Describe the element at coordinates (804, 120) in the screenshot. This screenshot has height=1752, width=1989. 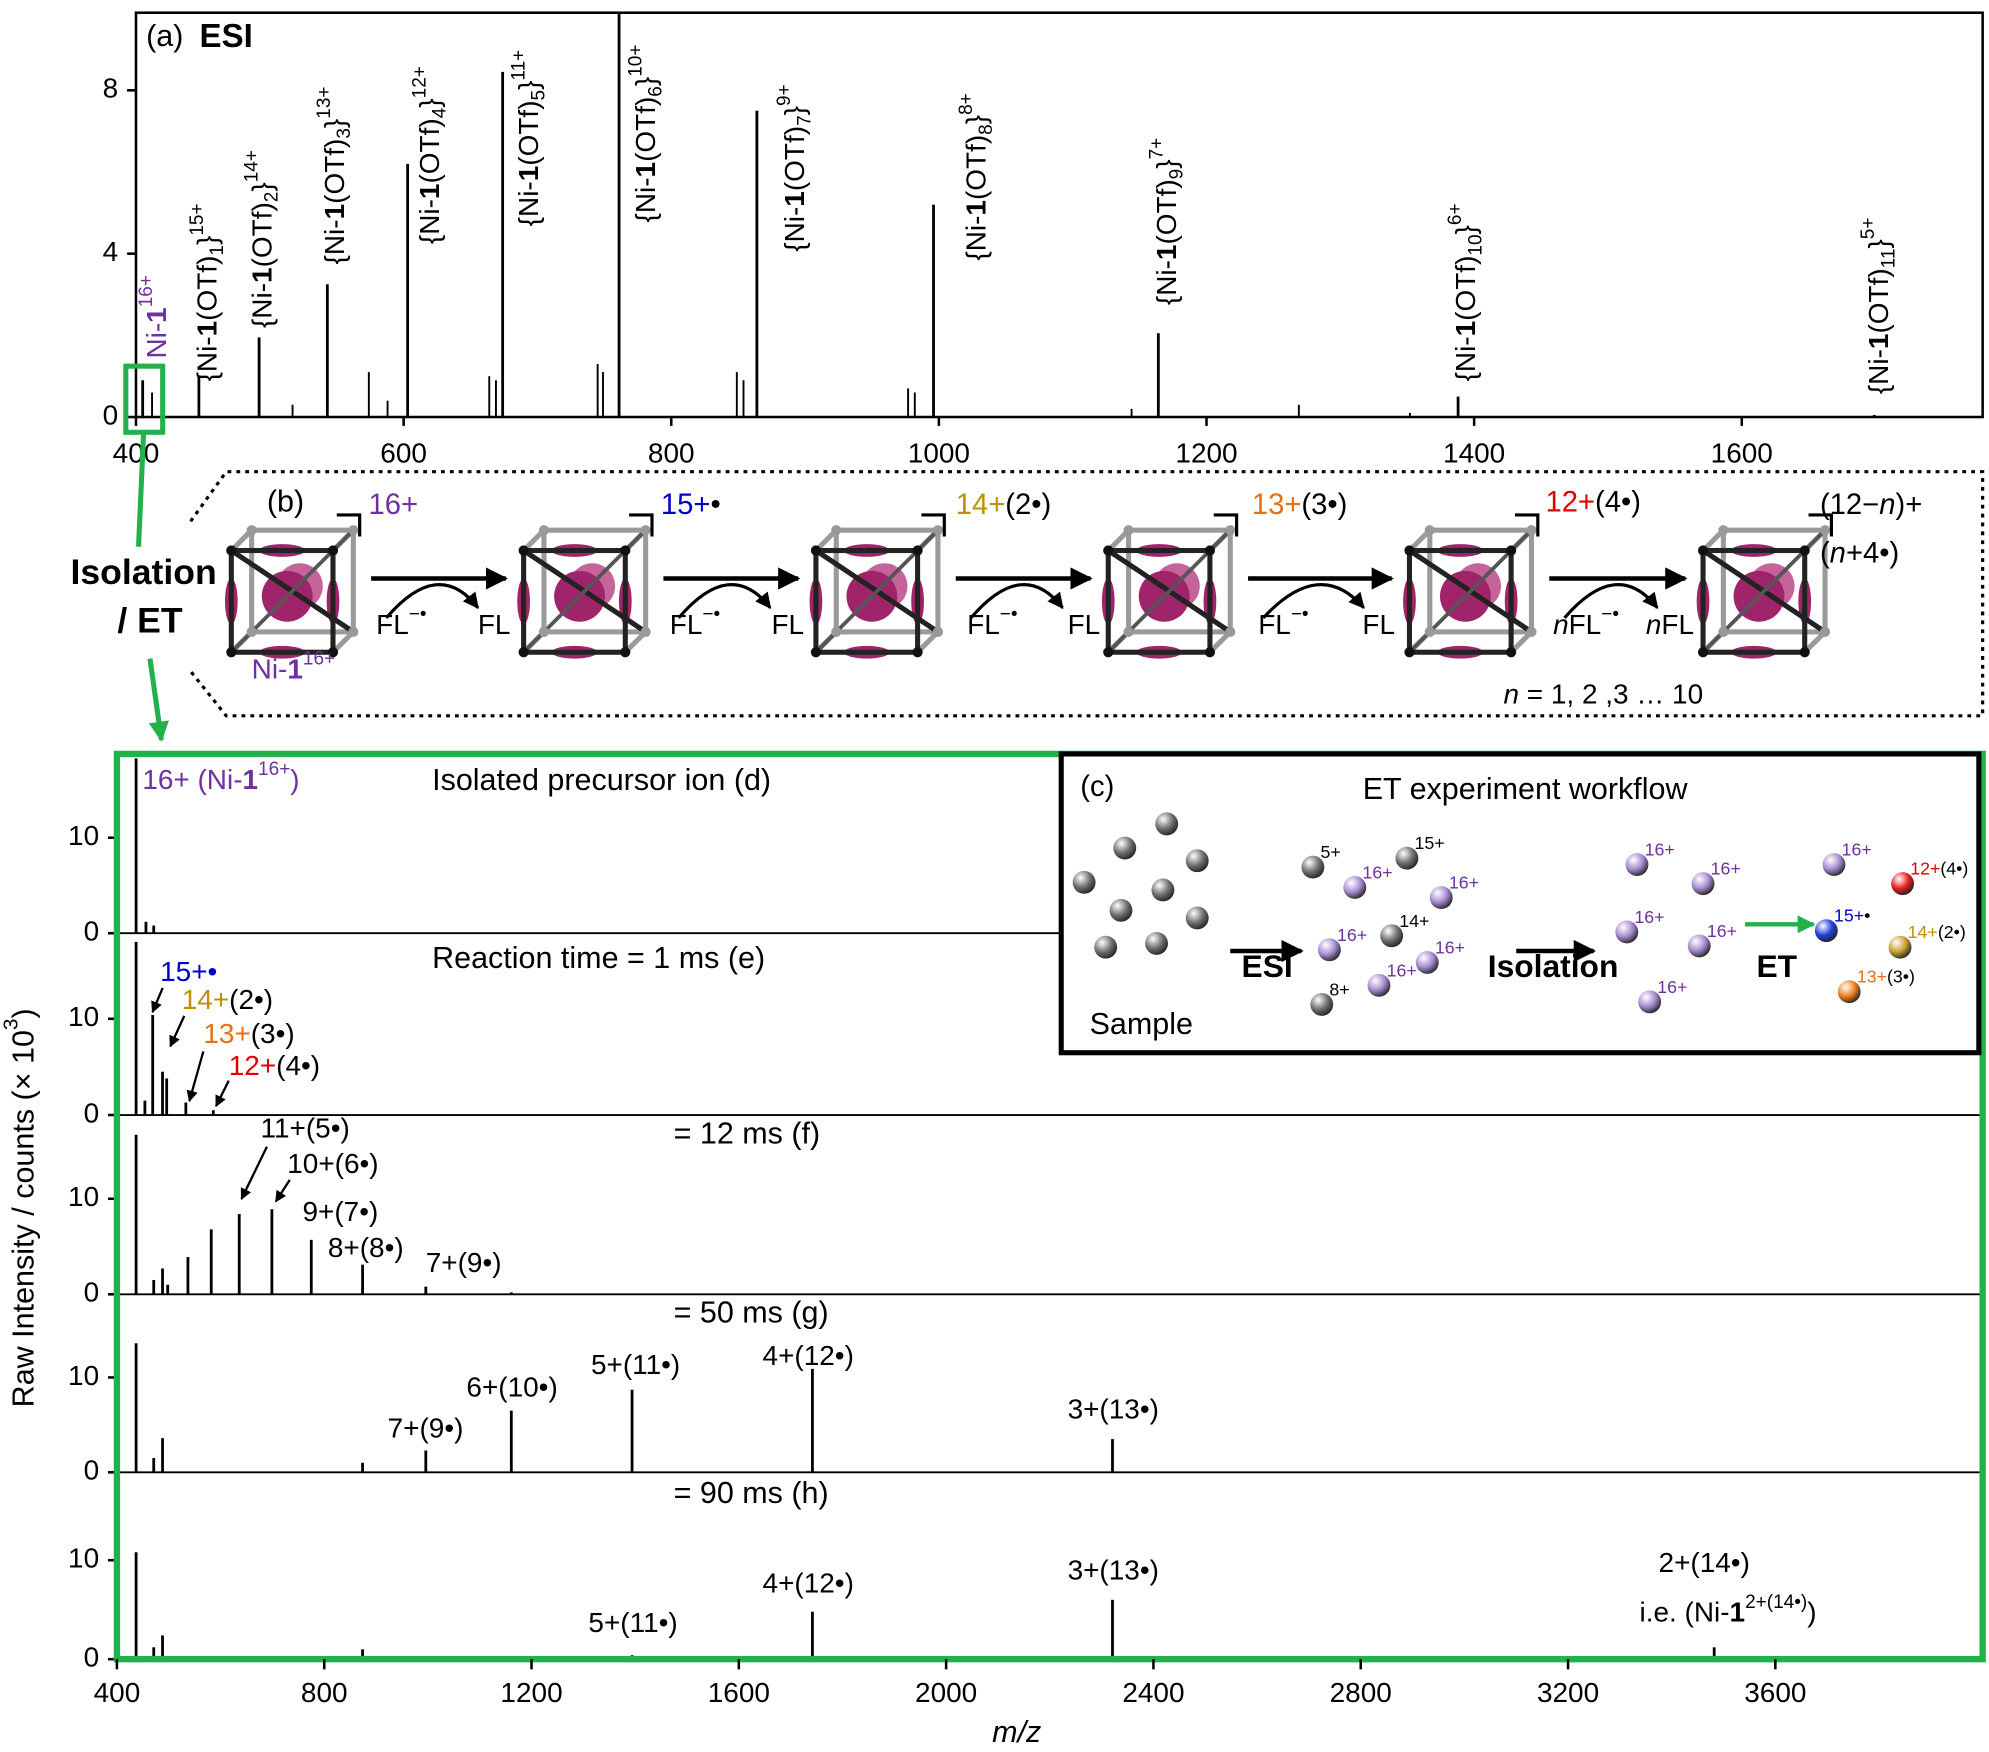
I see `text-part: 7` at that location.